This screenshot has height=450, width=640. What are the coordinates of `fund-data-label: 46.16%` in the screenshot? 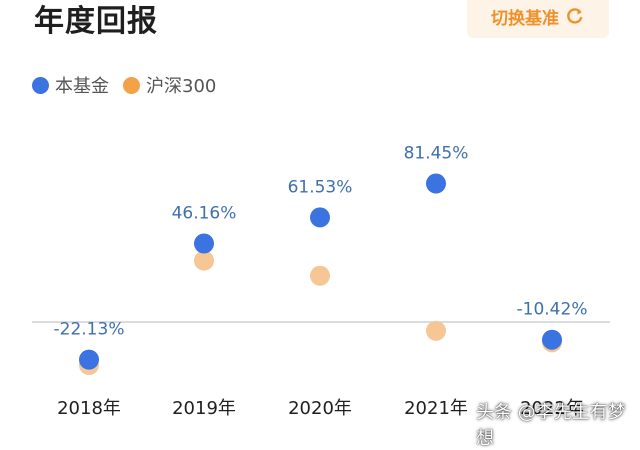 It's located at (204, 214).